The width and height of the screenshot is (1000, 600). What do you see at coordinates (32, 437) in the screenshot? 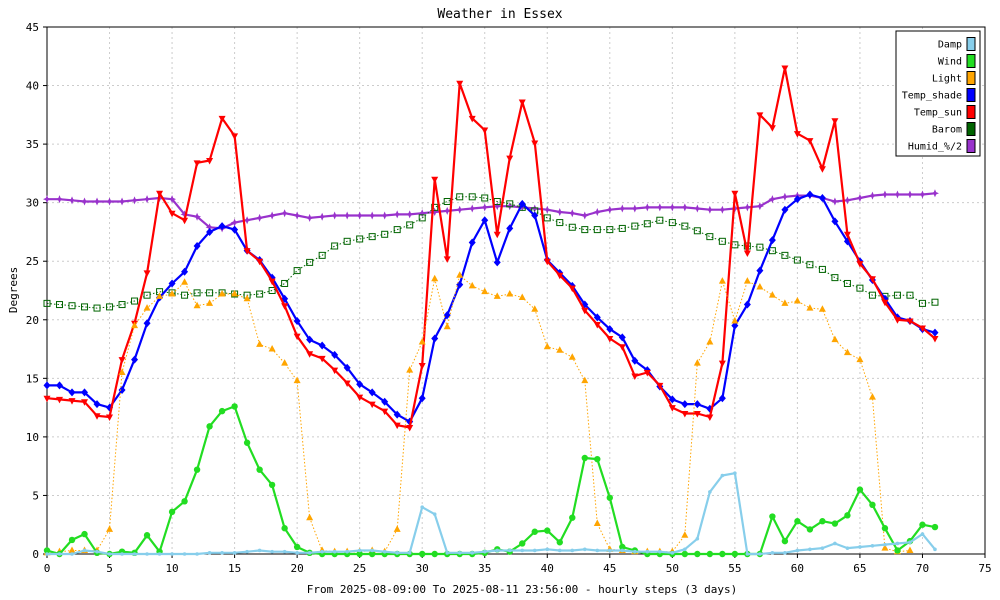
I see `y-tick-label: 10` at bounding box center [32, 437].